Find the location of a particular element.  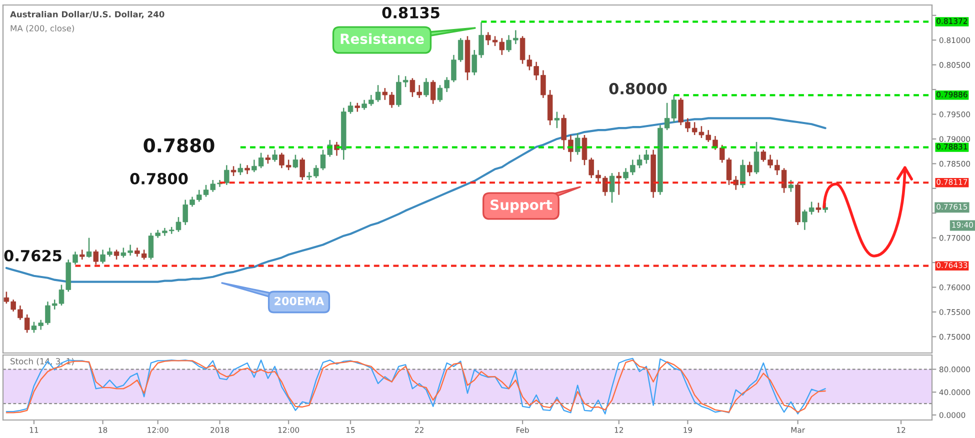

annotation: 0.8000 is located at coordinates (638, 88).